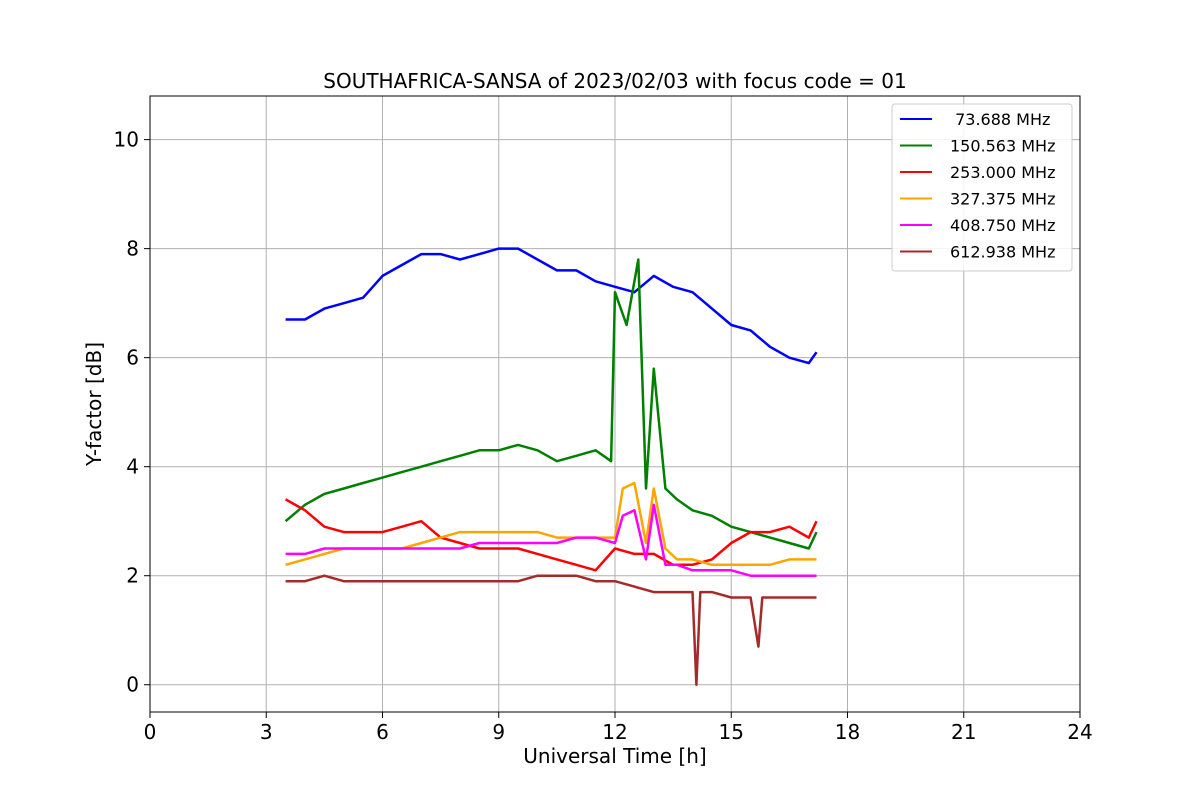 This screenshot has width=1200, height=800. Describe the element at coordinates (1000, 119) in the screenshot. I see `legend-label: 73.688 MHz` at that location.